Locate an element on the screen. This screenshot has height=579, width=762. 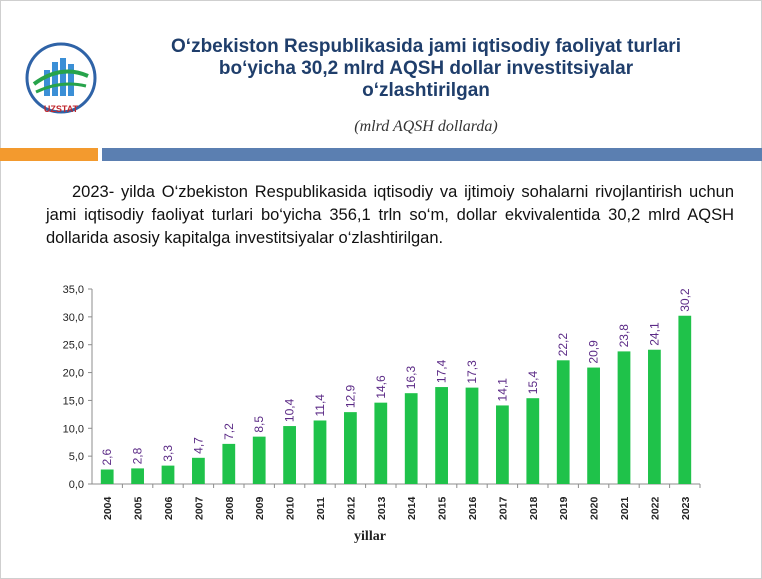
y-tick-label: 0,0 is located at coordinates (76, 485).